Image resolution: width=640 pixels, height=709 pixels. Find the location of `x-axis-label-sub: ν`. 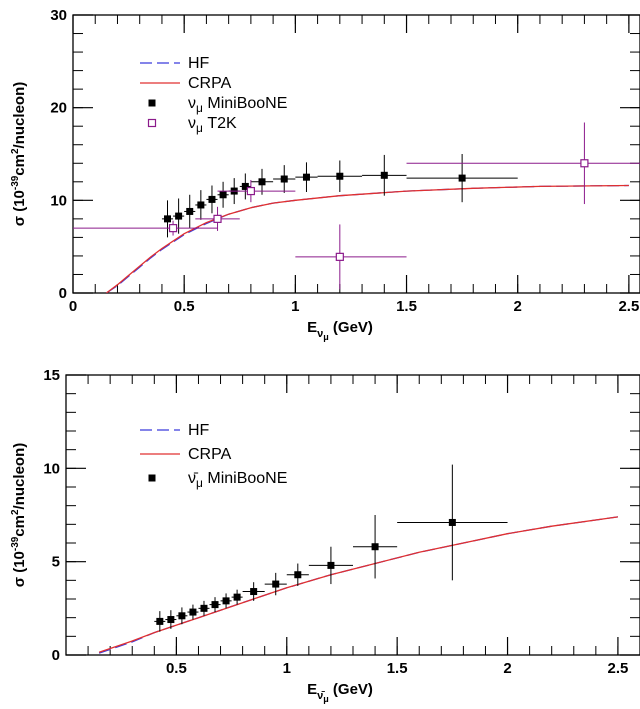

x-axis-label-sub: ν is located at coordinates (320, 334).